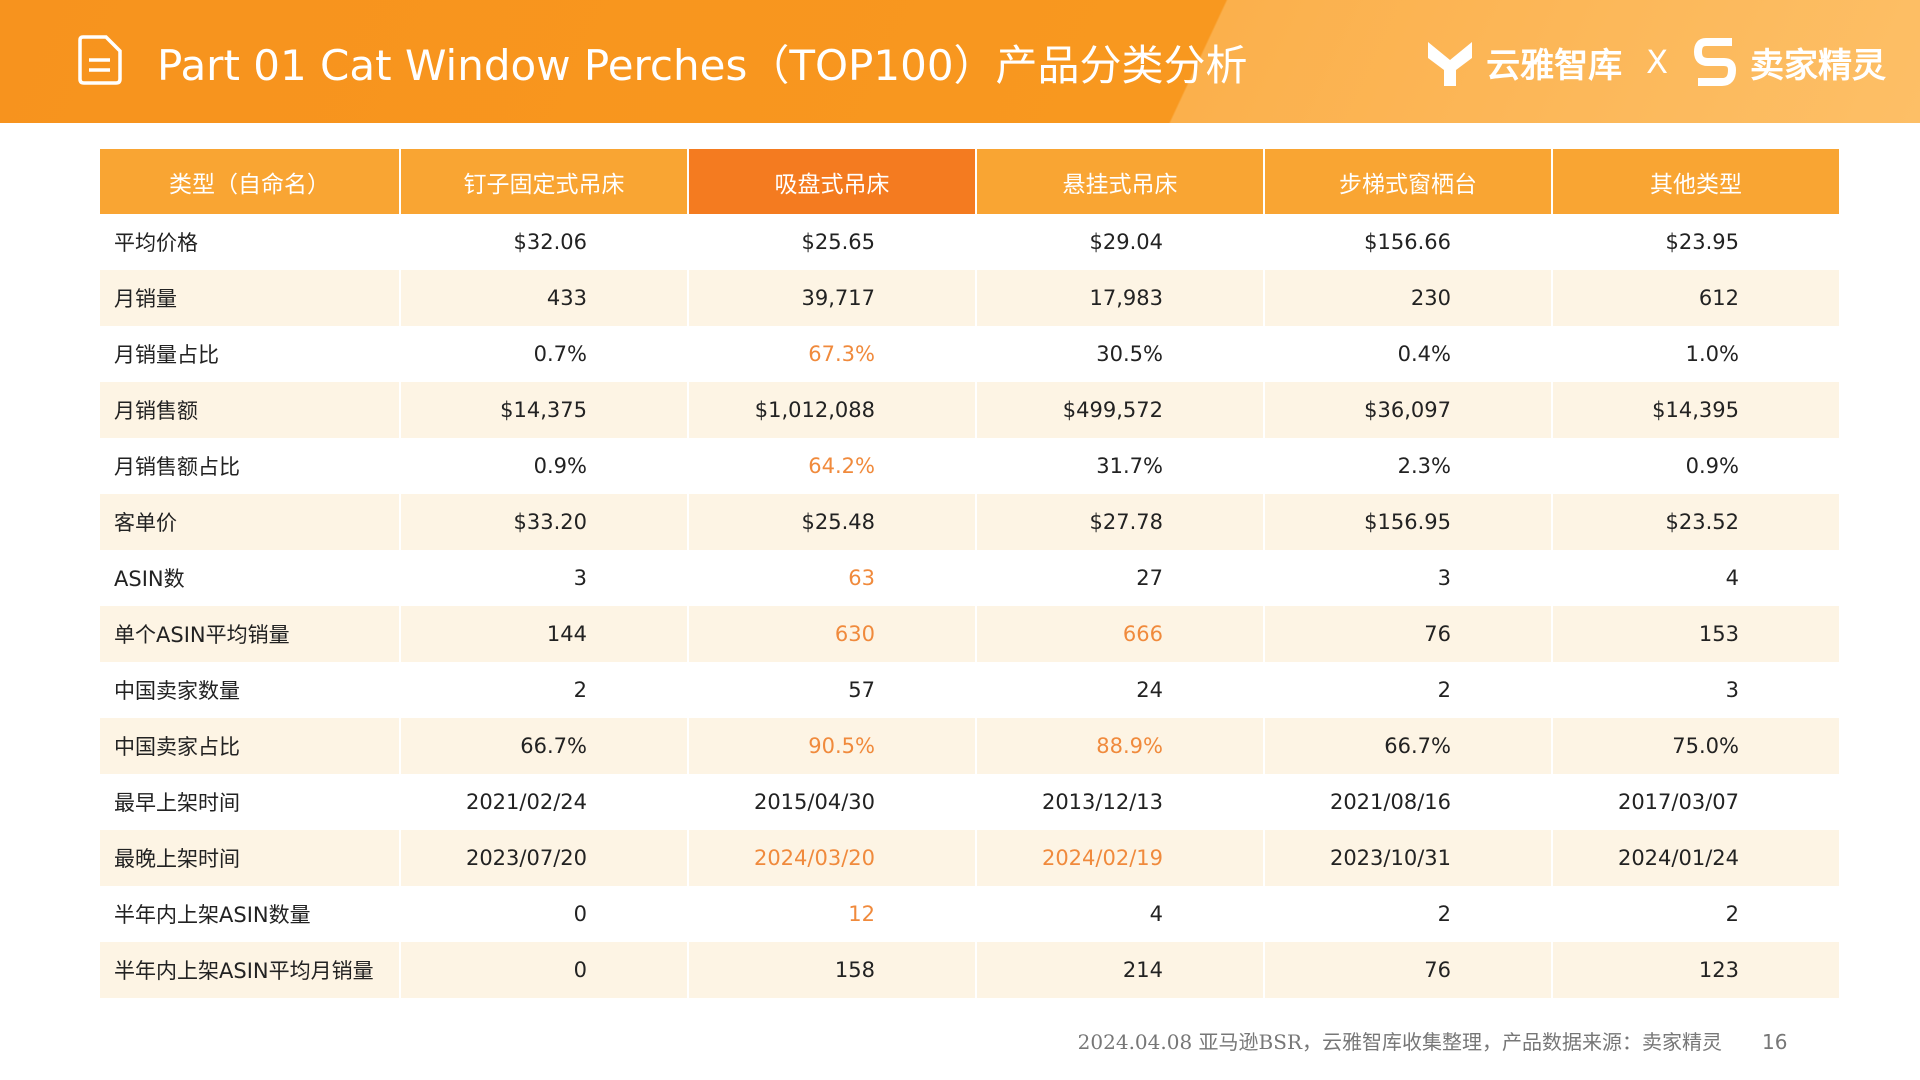 Image resolution: width=1920 pixels, height=1080 pixels. I want to click on column-header: 悬挂式吊床, so click(1120, 181).